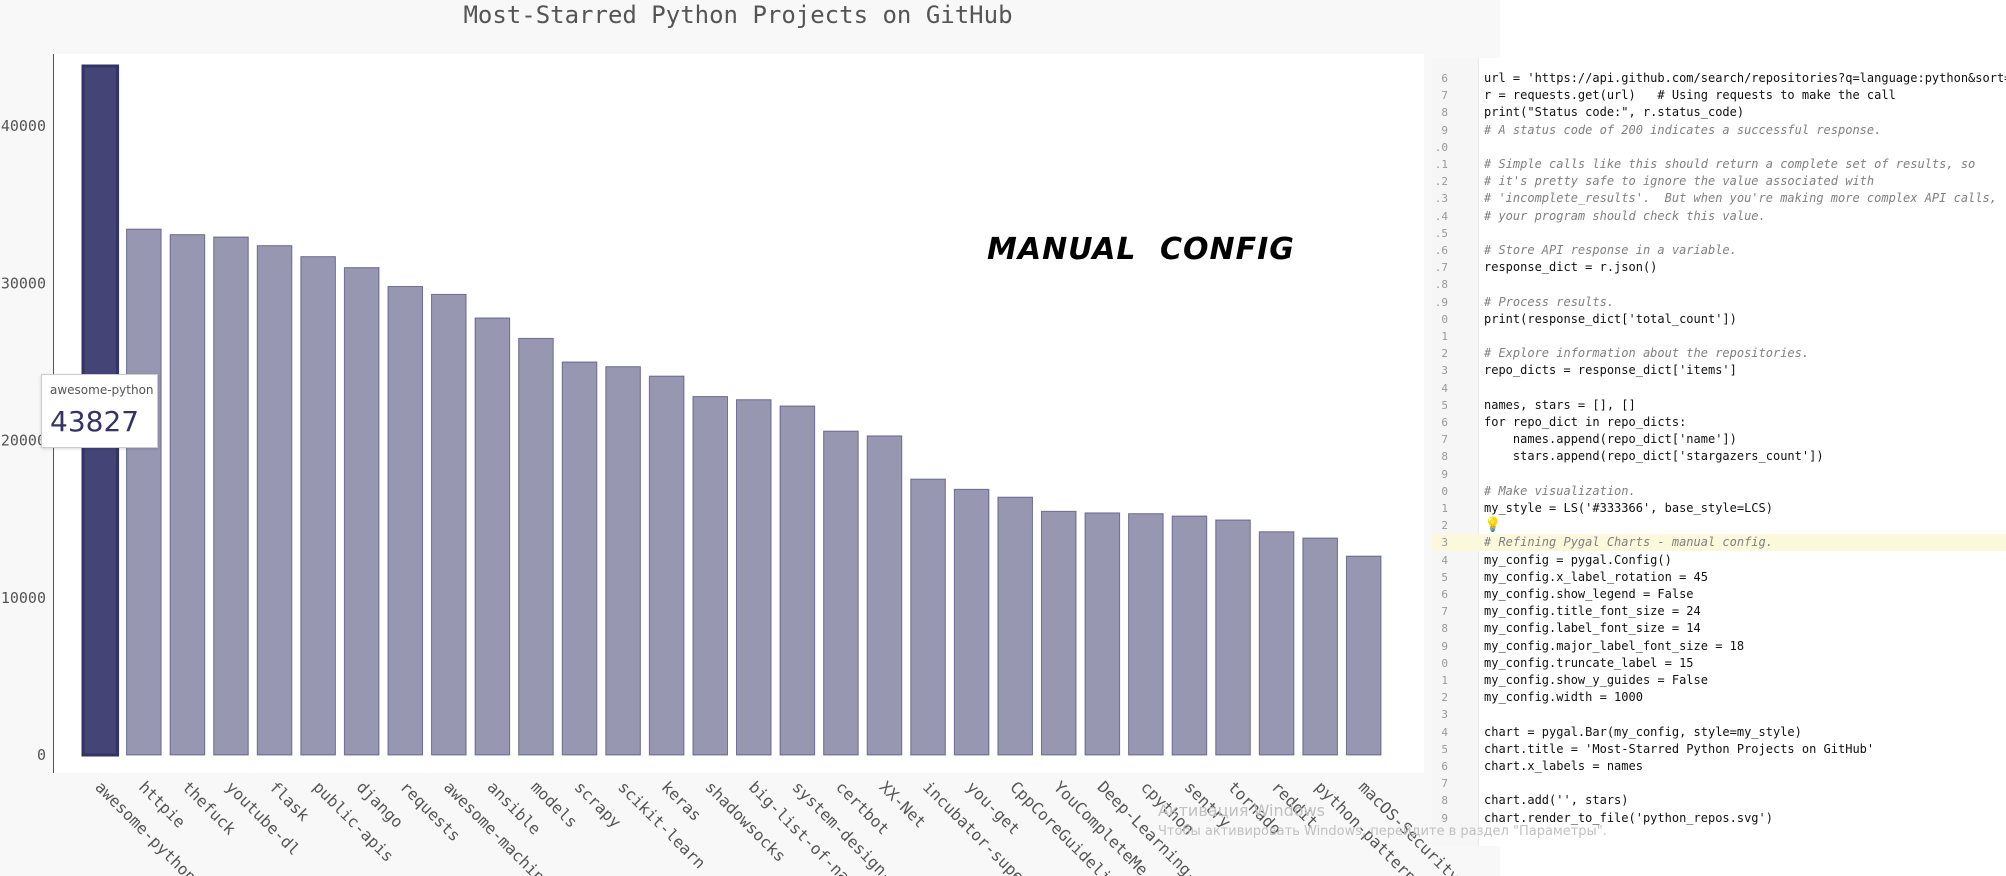 The width and height of the screenshot is (2006, 876). What do you see at coordinates (1610, 370) in the screenshot?
I see `code-text: repo_dicts = response_dict['items']` at bounding box center [1610, 370].